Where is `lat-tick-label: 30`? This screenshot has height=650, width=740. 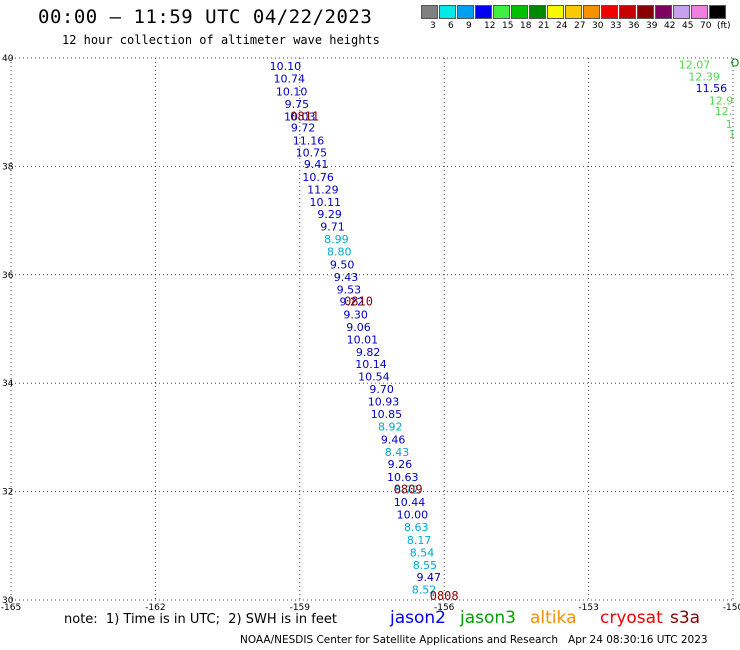 lat-tick-label: 30 is located at coordinates (8, 601).